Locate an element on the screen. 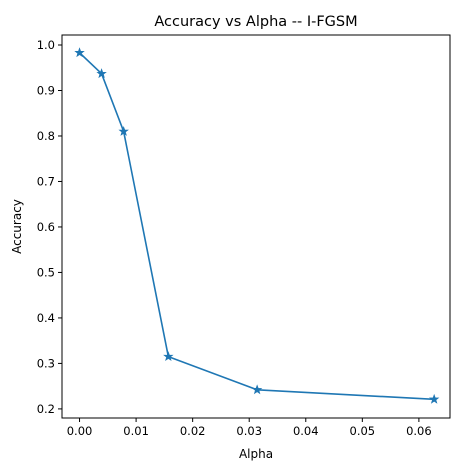 This screenshot has width=458, height=470. y-tick-label: 0.3 is located at coordinates (46, 363).